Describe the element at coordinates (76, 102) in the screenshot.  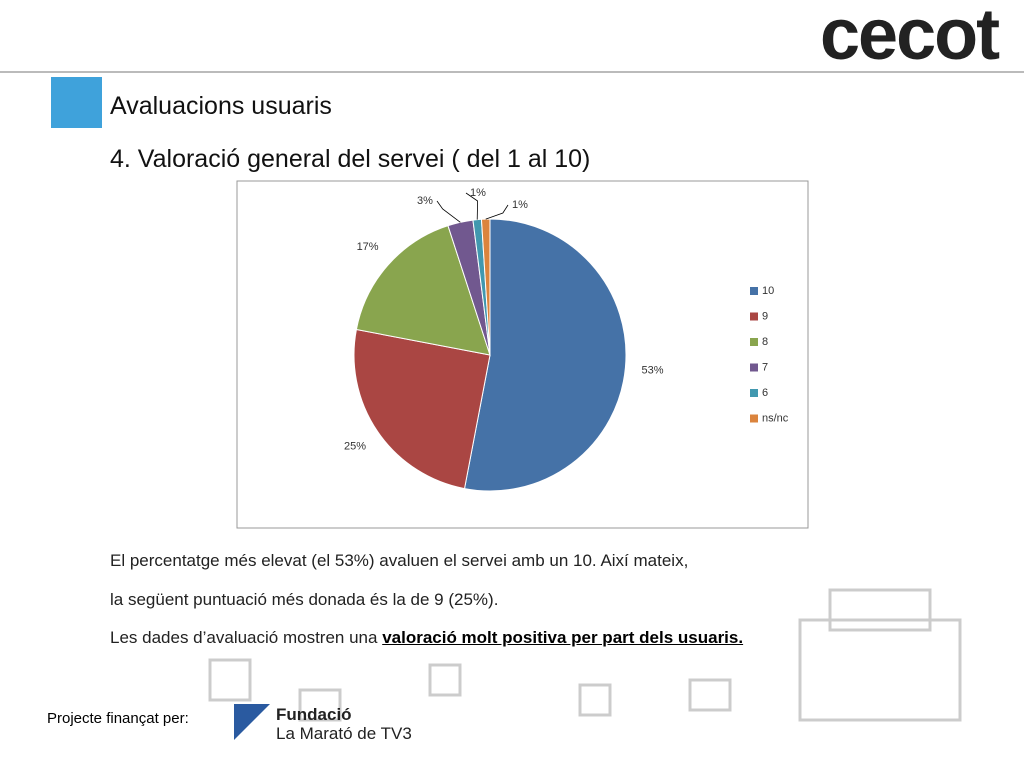
I see `title-square` at that location.